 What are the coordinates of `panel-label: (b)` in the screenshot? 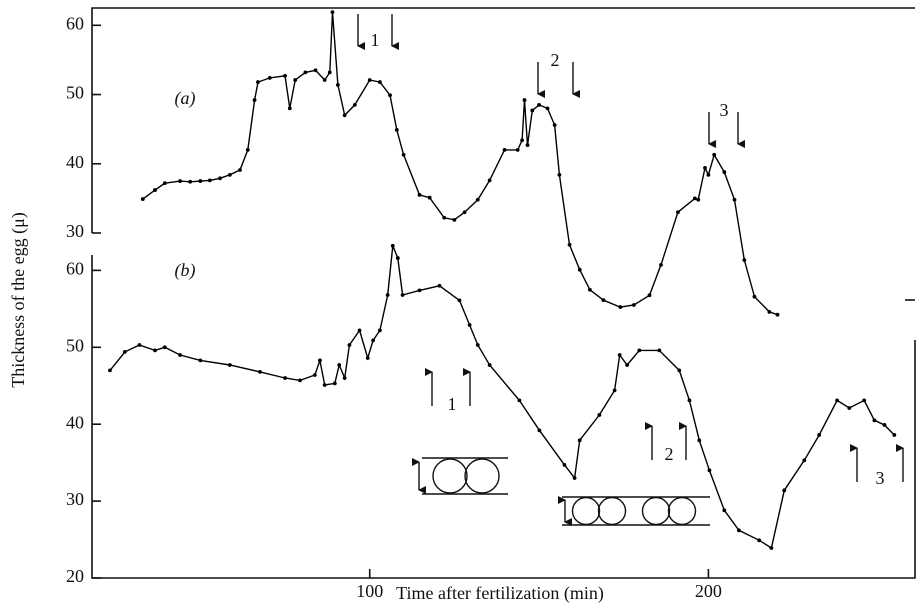 It's located at (185, 270).